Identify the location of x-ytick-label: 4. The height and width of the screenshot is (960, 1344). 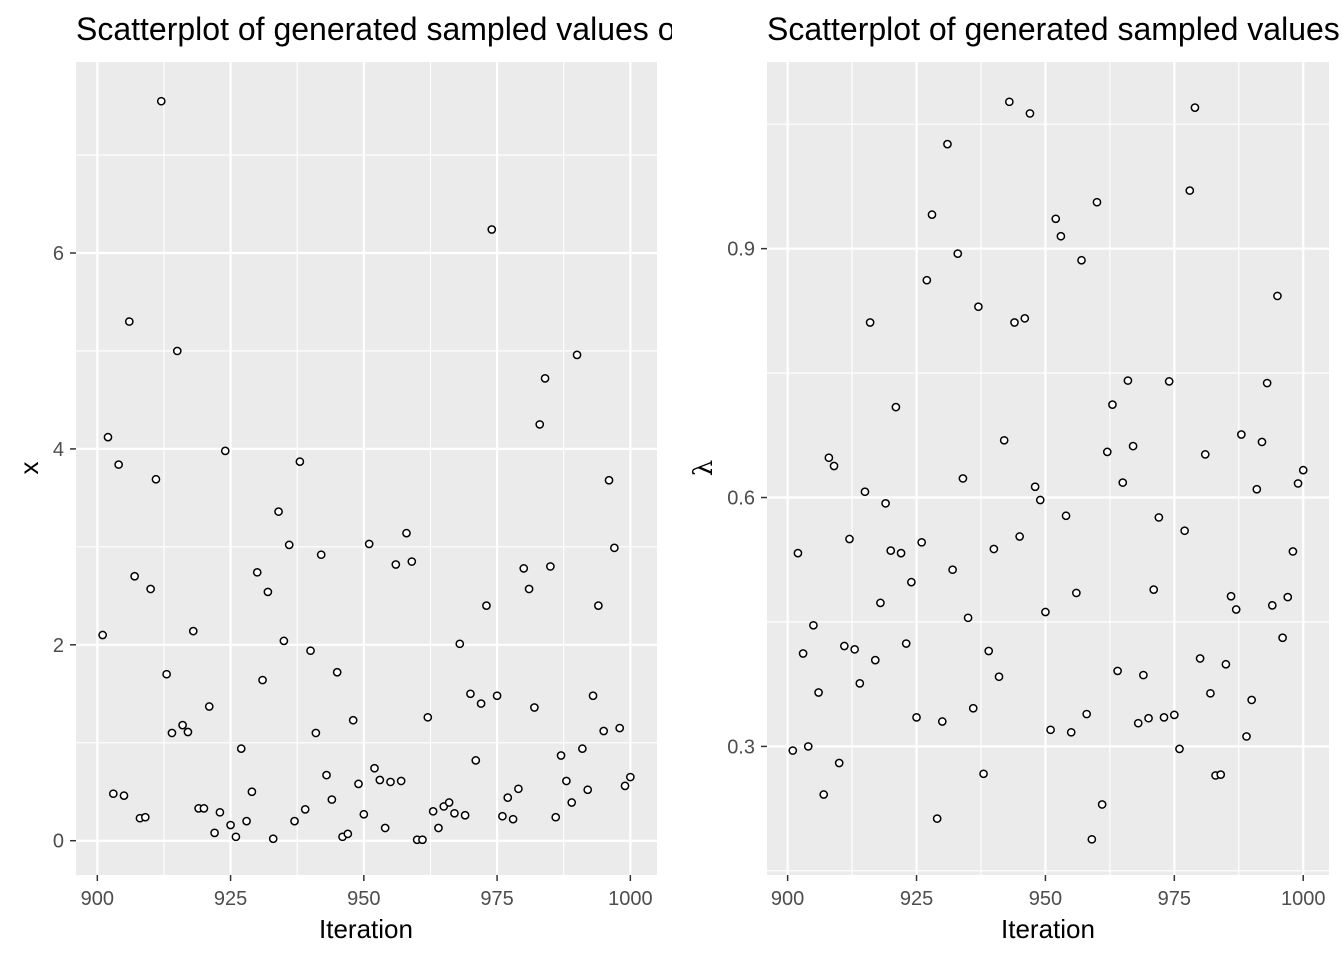
(58, 450).